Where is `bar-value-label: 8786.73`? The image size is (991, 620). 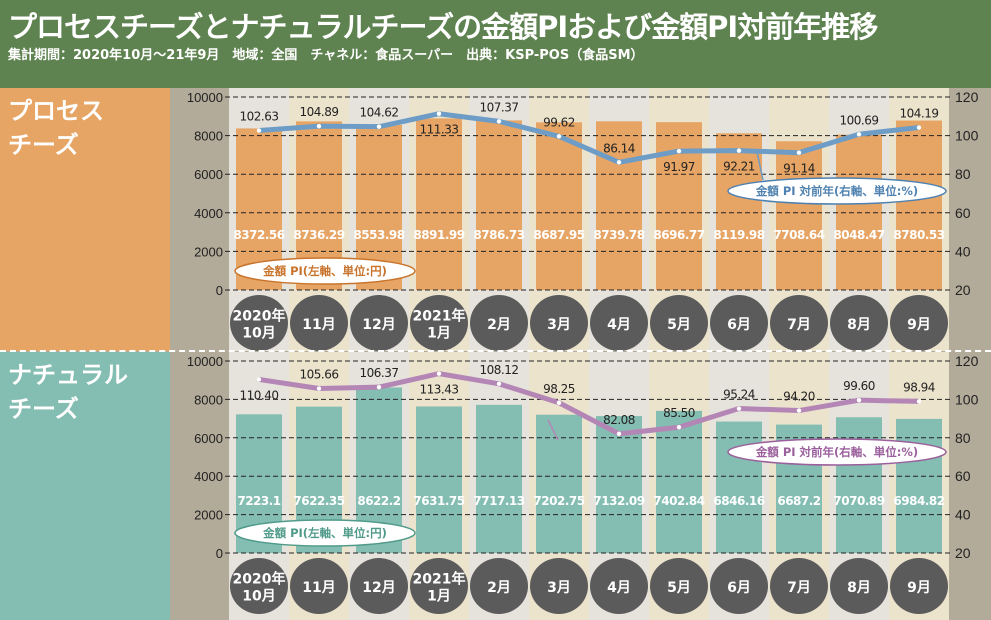 bar-value-label: 8786.73 is located at coordinates (498, 235).